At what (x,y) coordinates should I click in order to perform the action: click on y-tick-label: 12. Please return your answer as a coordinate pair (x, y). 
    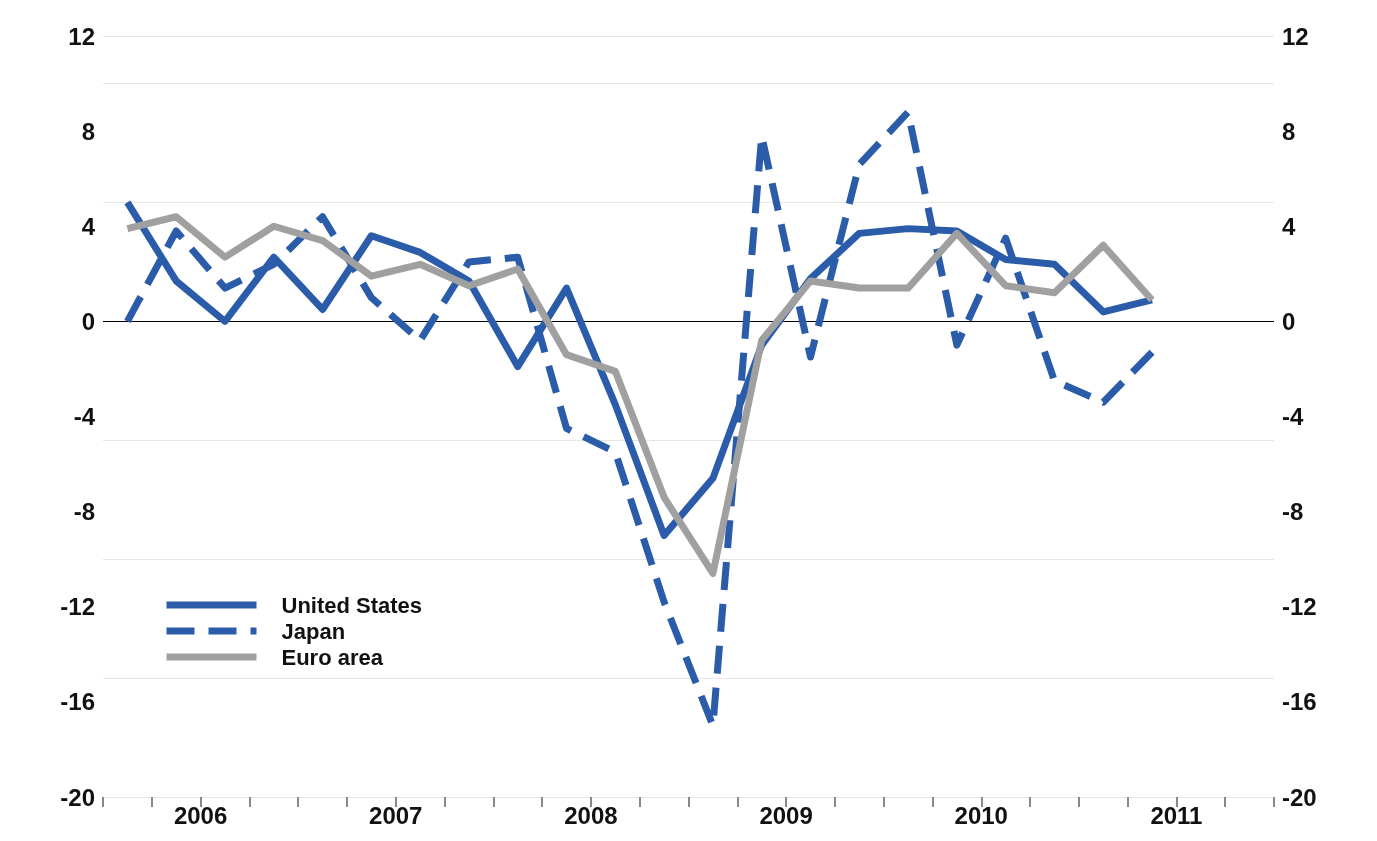
    Looking at the image, I should click on (81, 36).